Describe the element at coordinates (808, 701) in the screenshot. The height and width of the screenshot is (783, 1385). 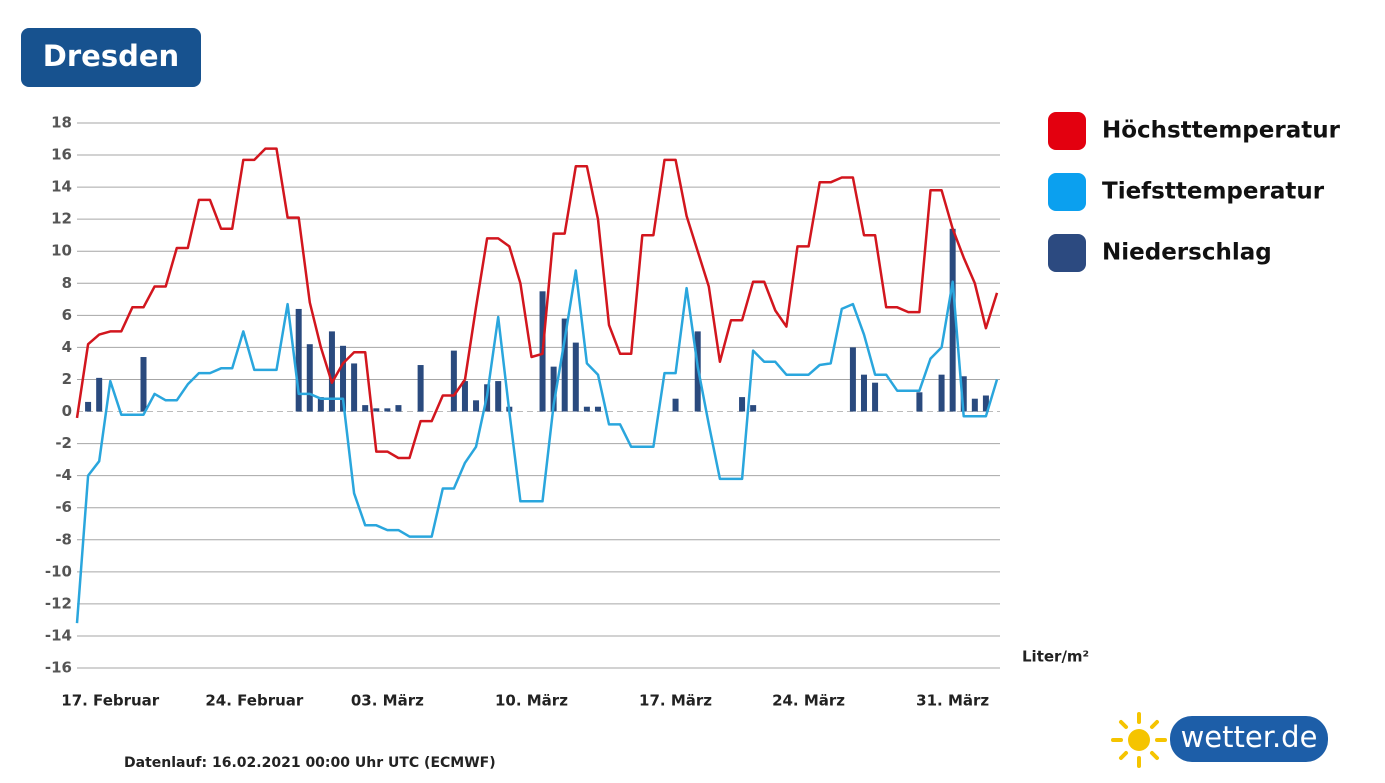
I see `x-tick-label: 24. März` at that location.